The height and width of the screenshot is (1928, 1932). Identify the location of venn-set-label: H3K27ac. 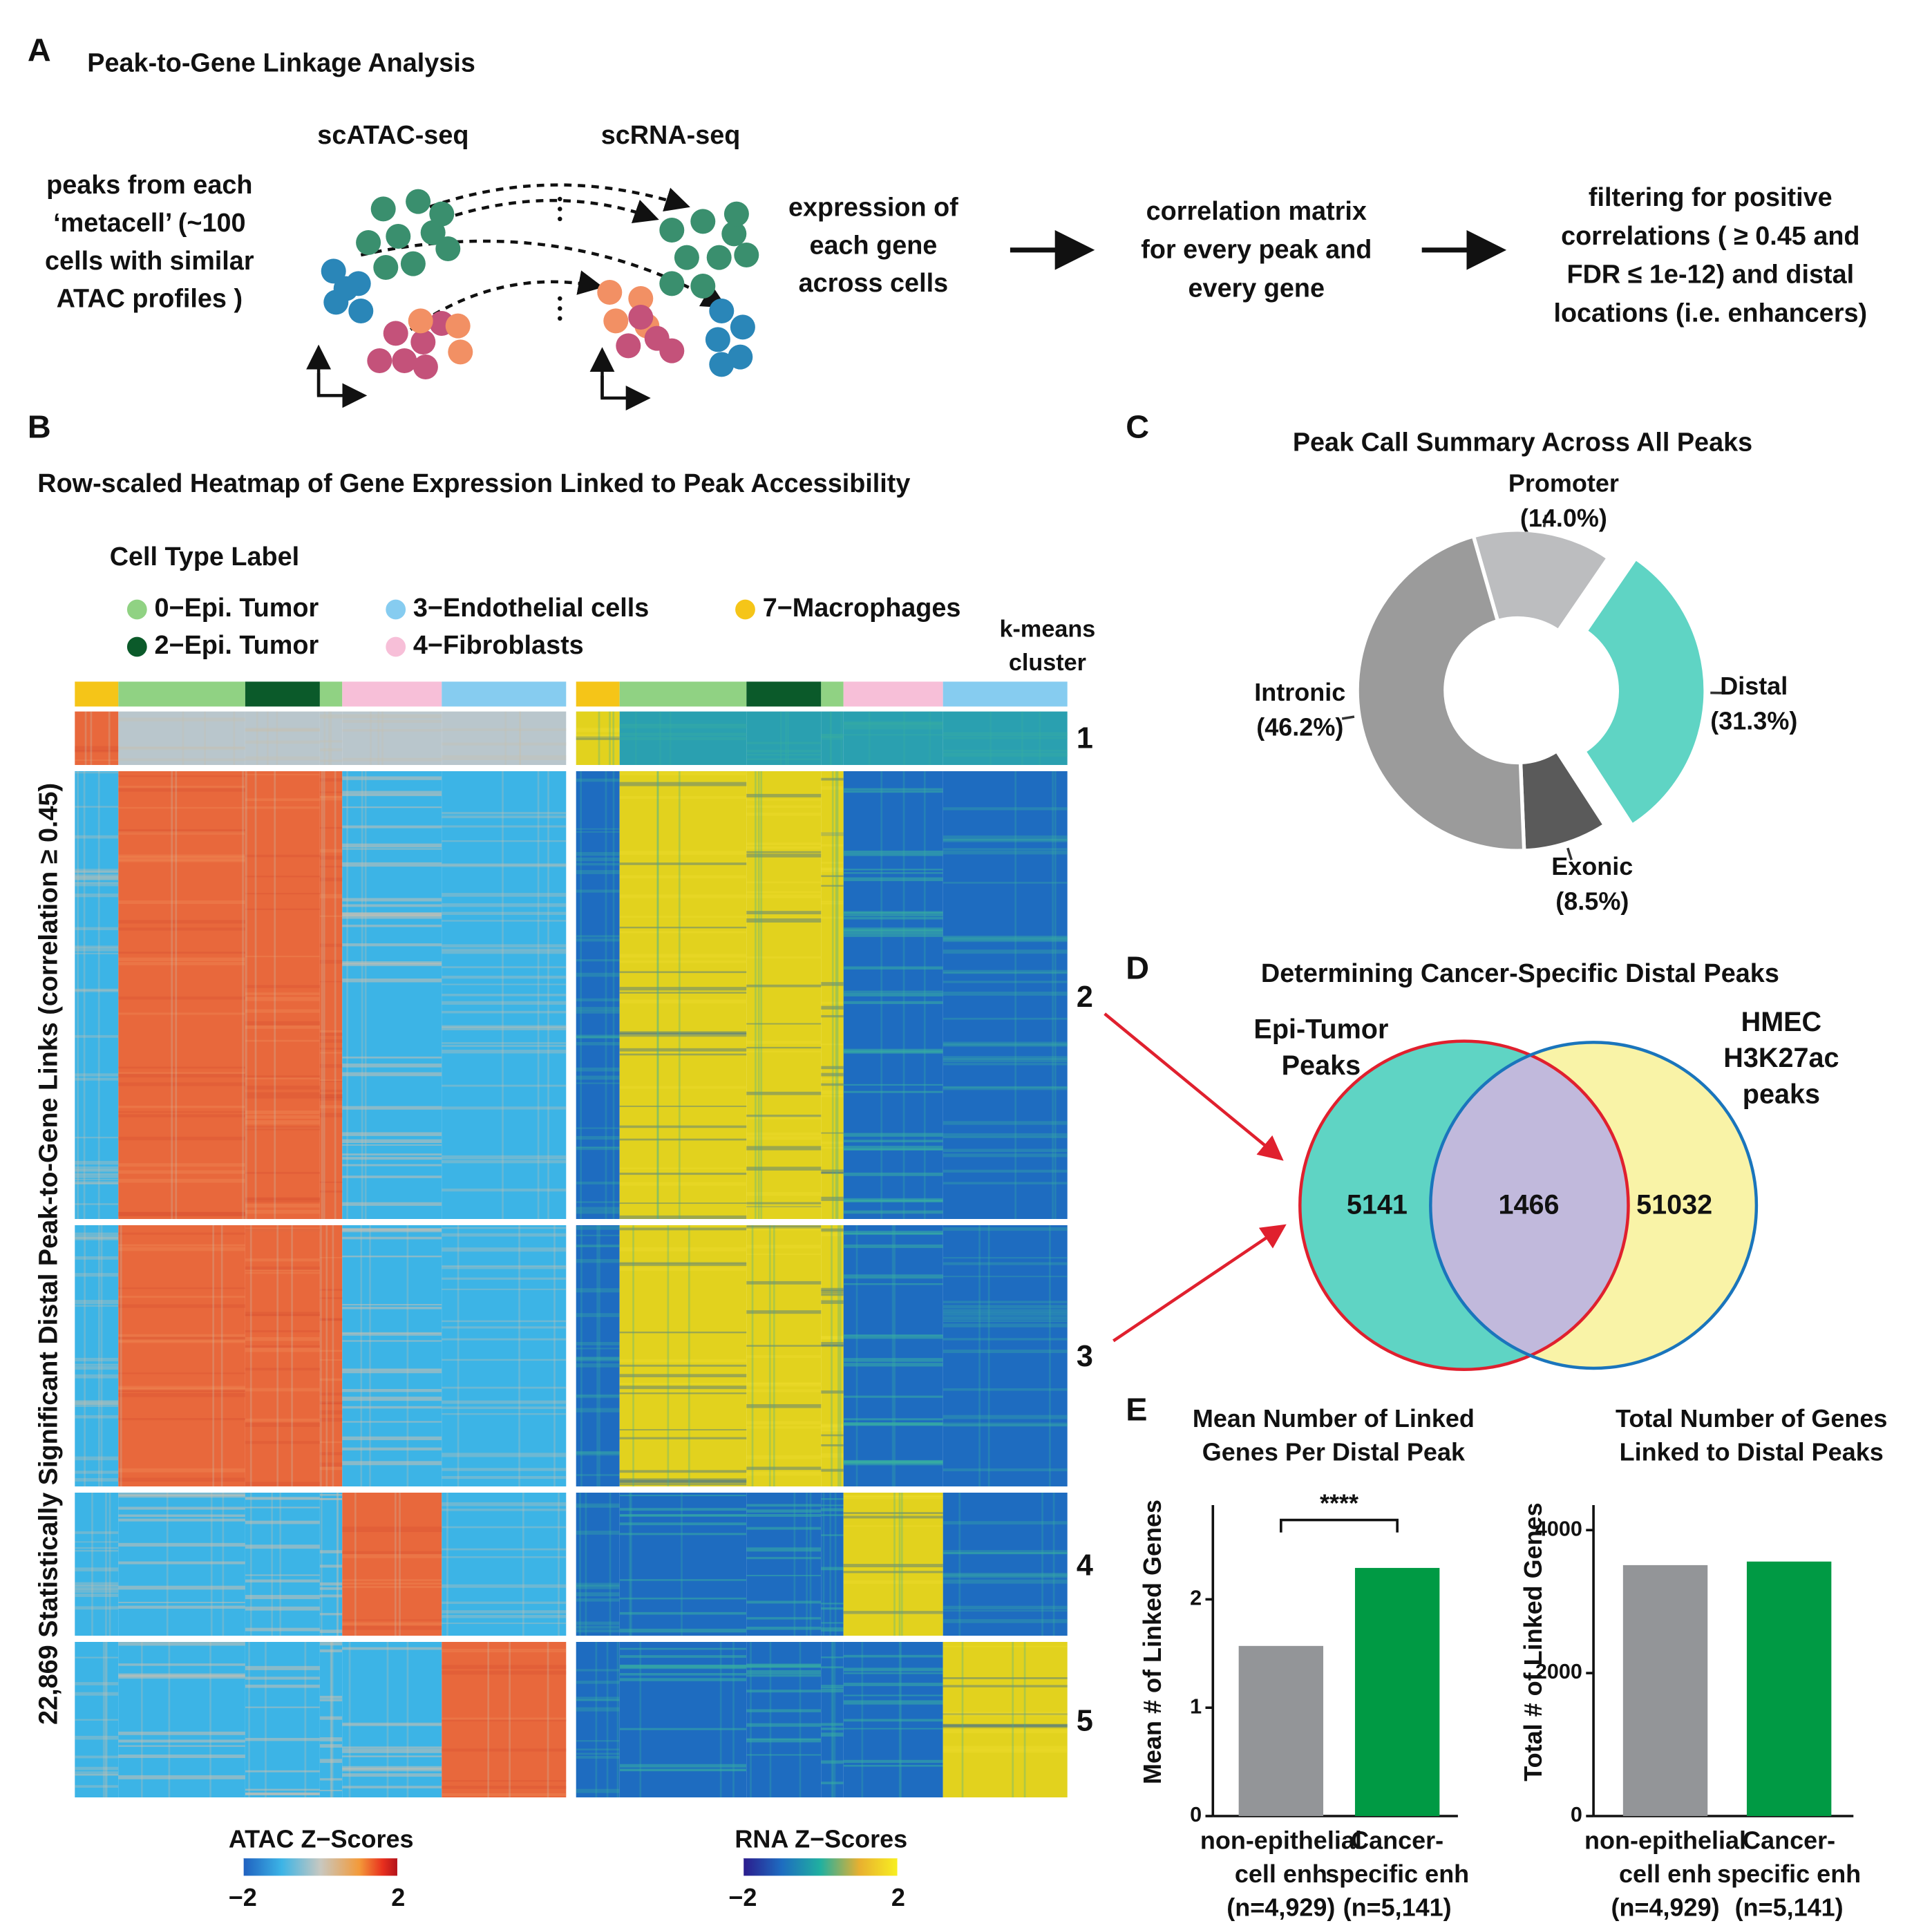
(1781, 1058).